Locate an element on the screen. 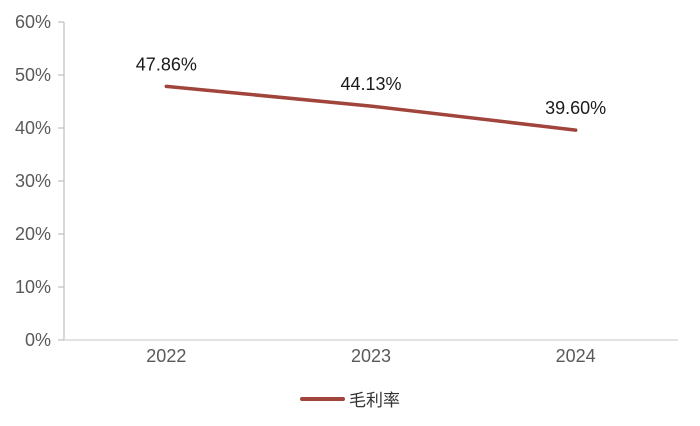 The height and width of the screenshot is (426, 700). legend-label: 毛利率 is located at coordinates (374, 401).